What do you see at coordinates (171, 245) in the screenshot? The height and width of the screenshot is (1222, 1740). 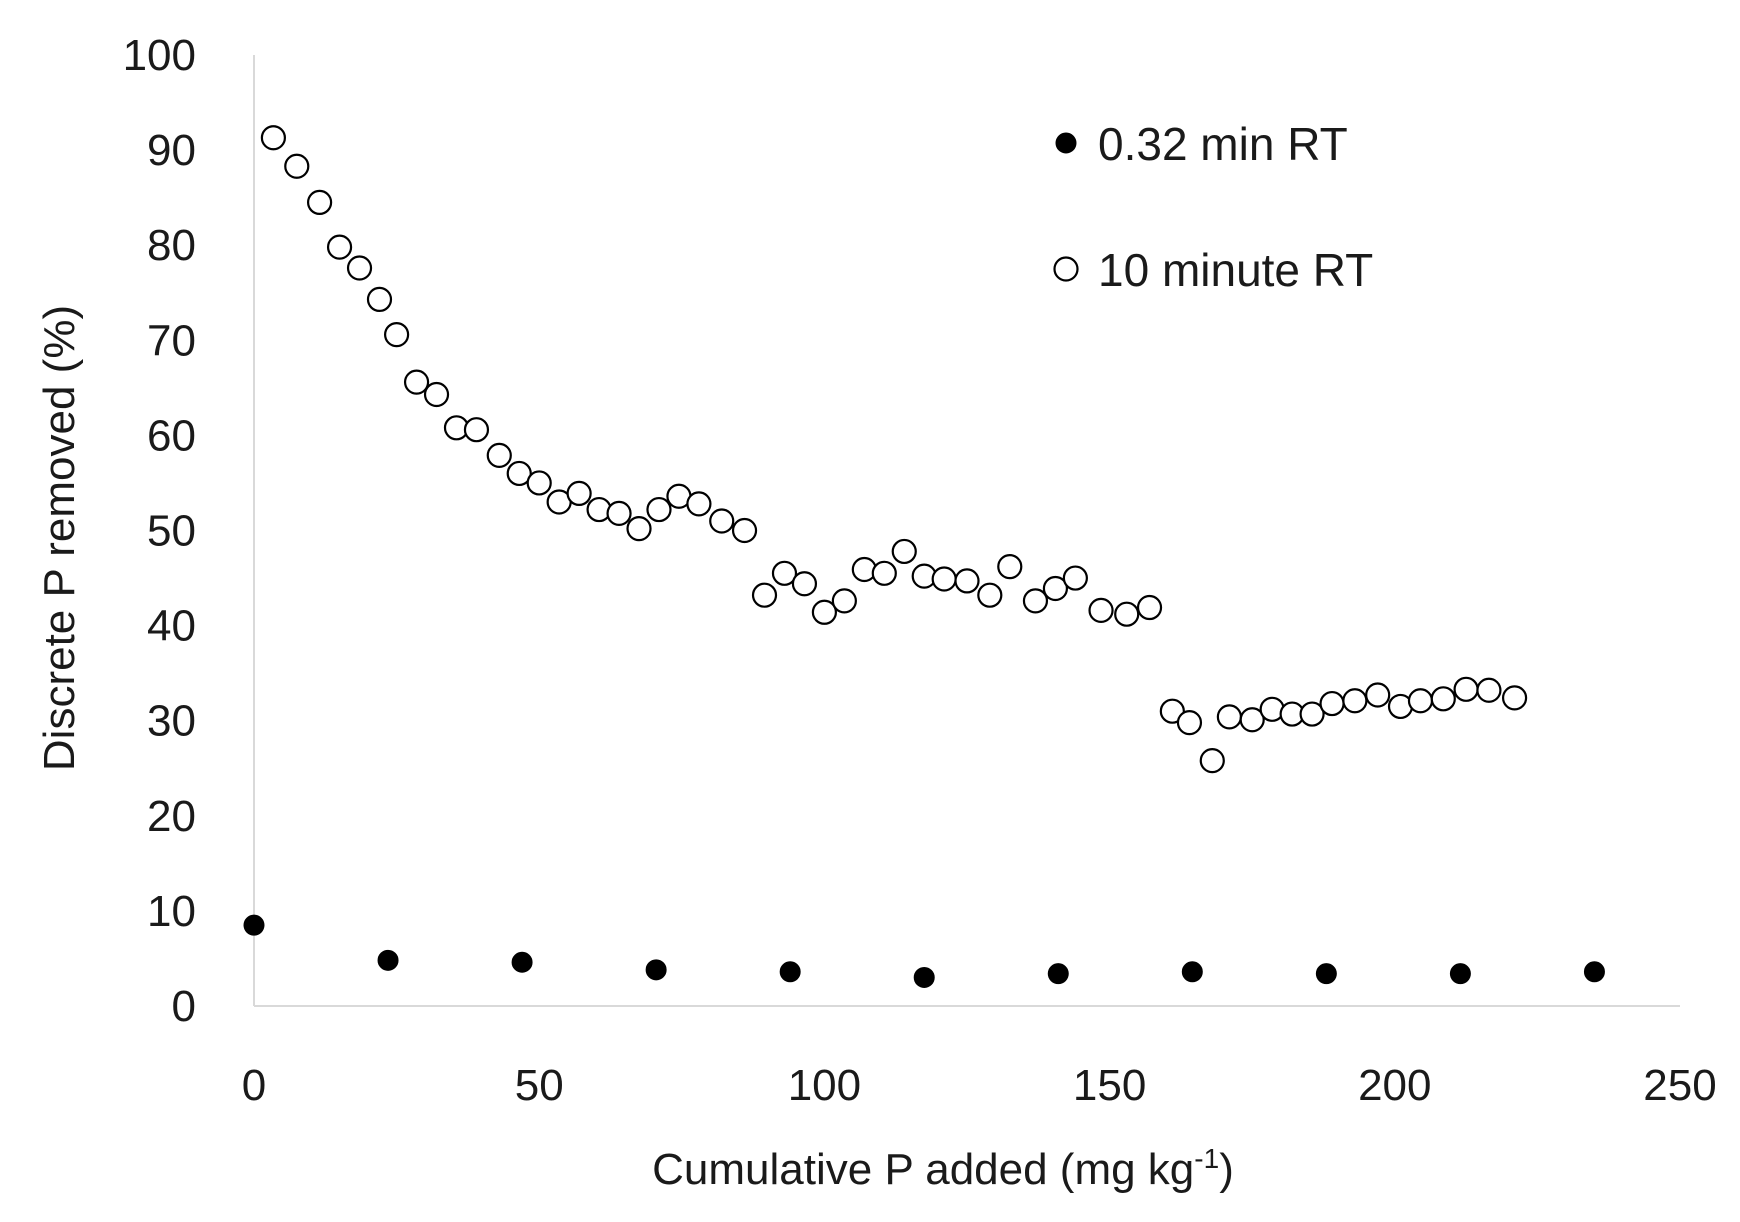 I see `y-tick-label: 80` at bounding box center [171, 245].